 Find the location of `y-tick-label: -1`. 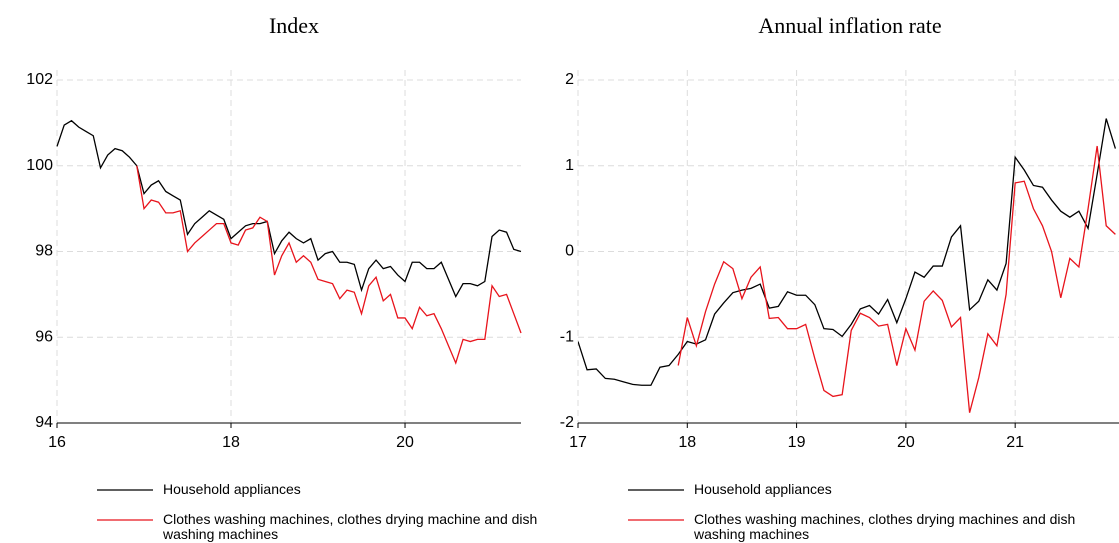

y-tick-label: -1 is located at coordinates (567, 336).